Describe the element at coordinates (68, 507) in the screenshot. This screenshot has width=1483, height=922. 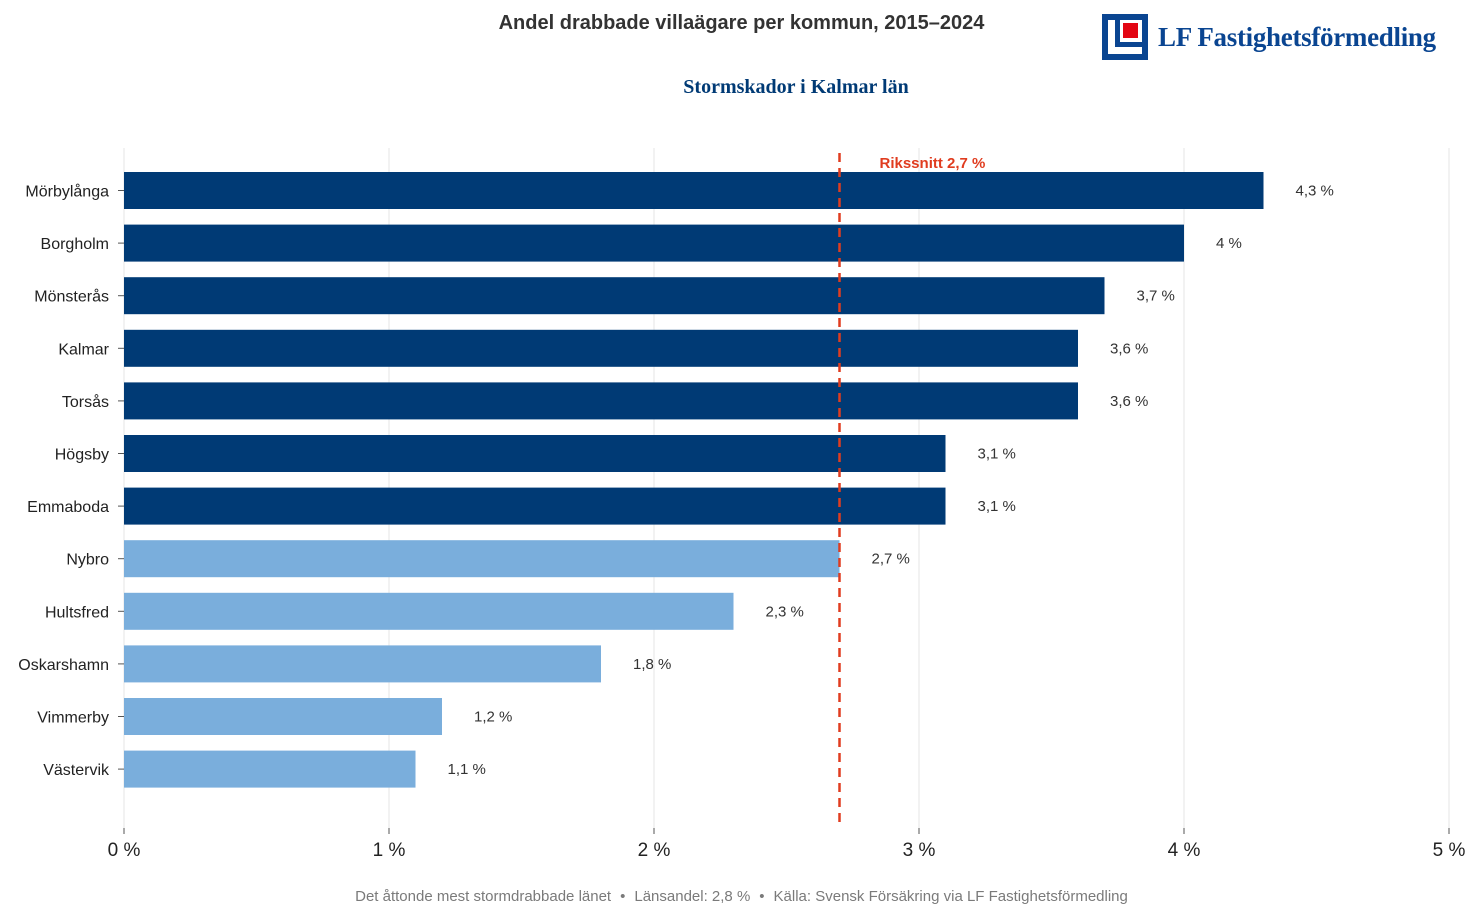
I see `category-label: Emmaboda` at that location.